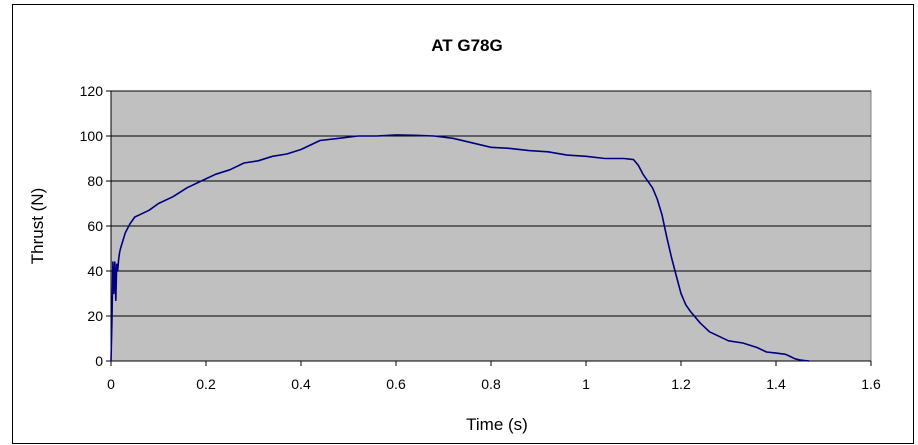 This screenshot has width=918, height=445. What do you see at coordinates (99, 361) in the screenshot?
I see `y-tick-label-0: 0` at bounding box center [99, 361].